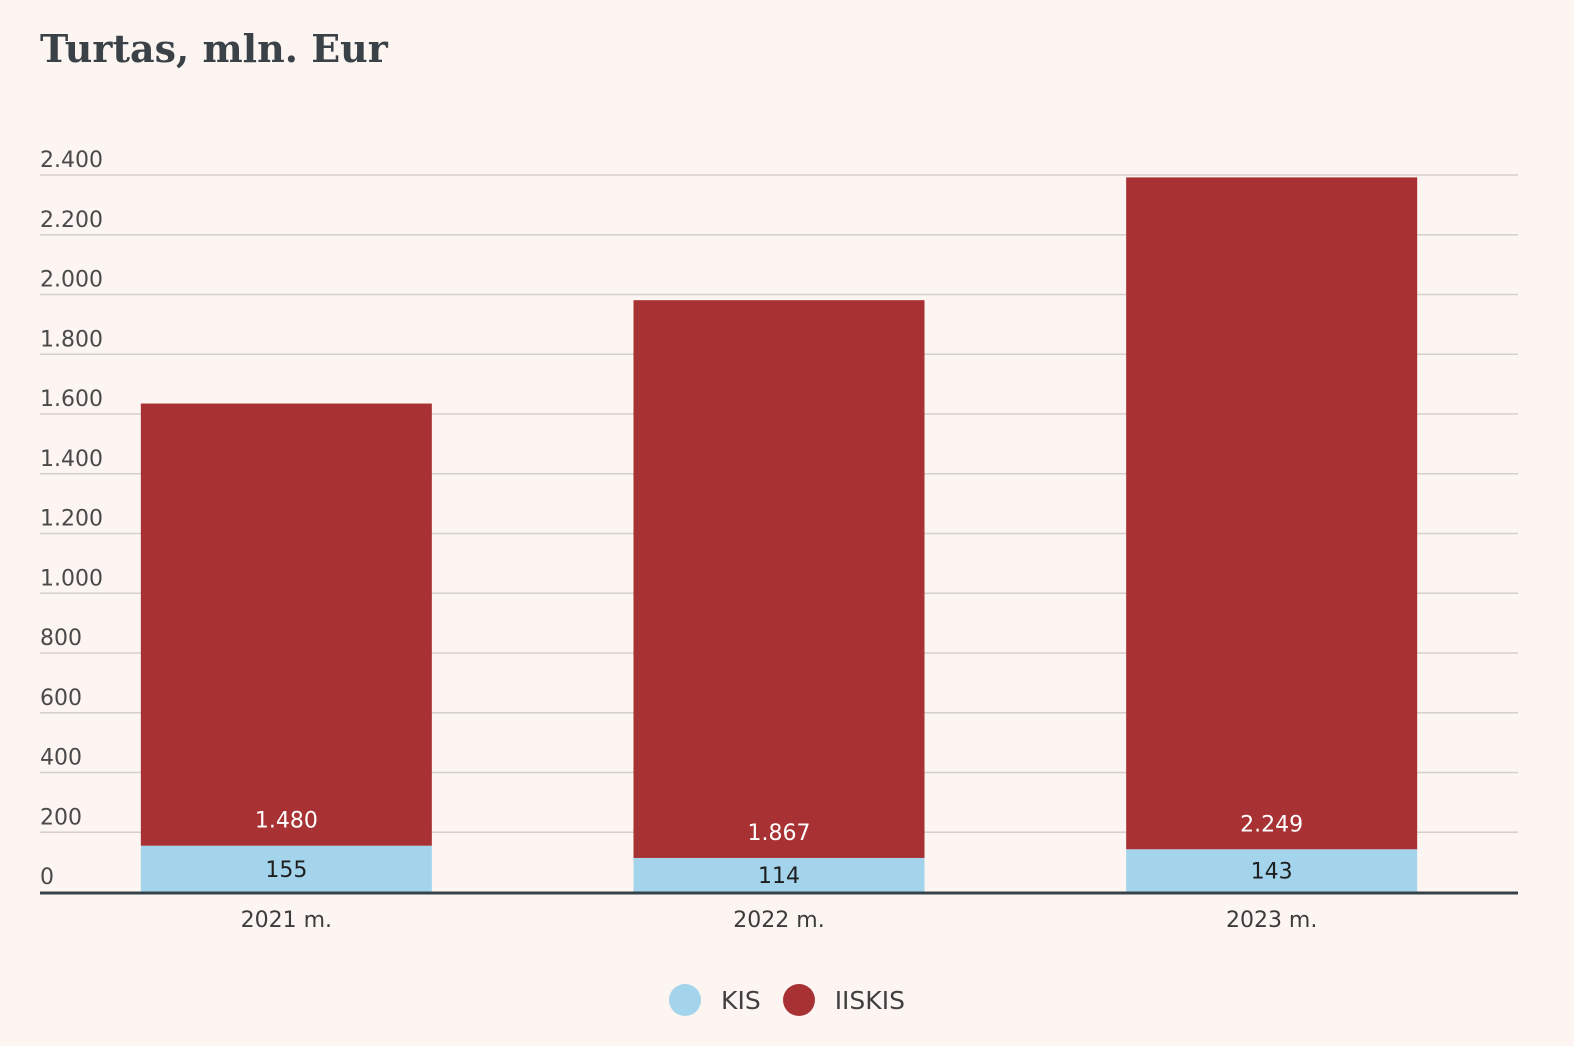  I want to click on data-label-iiskis: 1.867, so click(779, 833).